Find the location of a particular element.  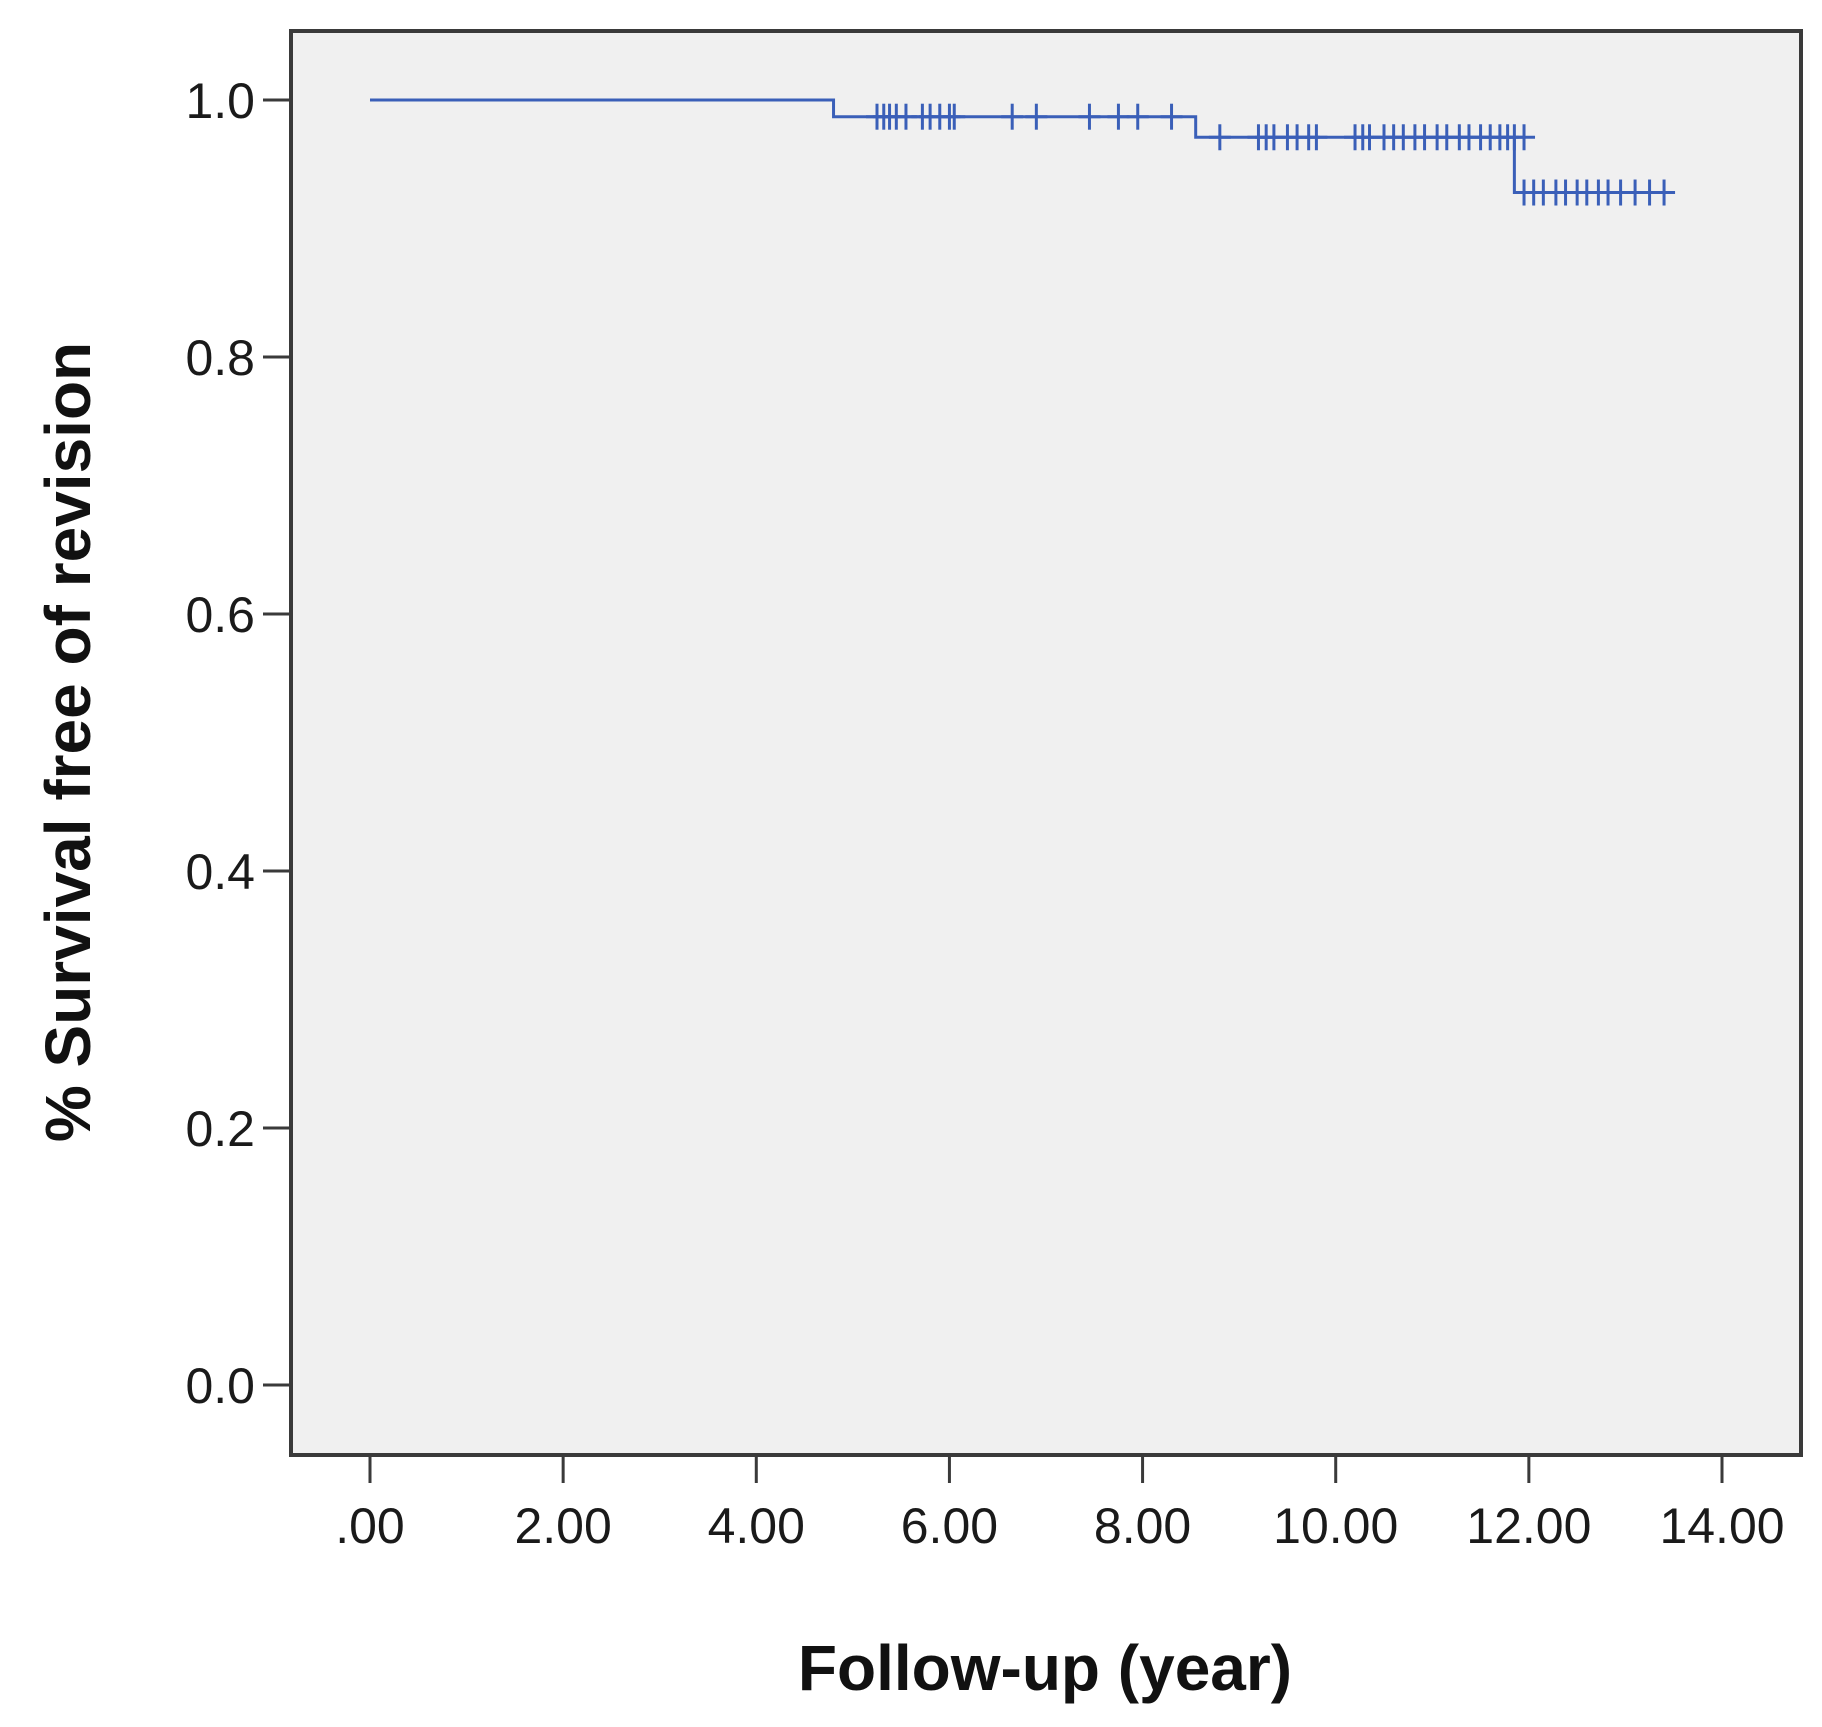

y-axis: 0.0 0.2 0.4 0.6 0.8 1.0 is located at coordinates (238, 743).